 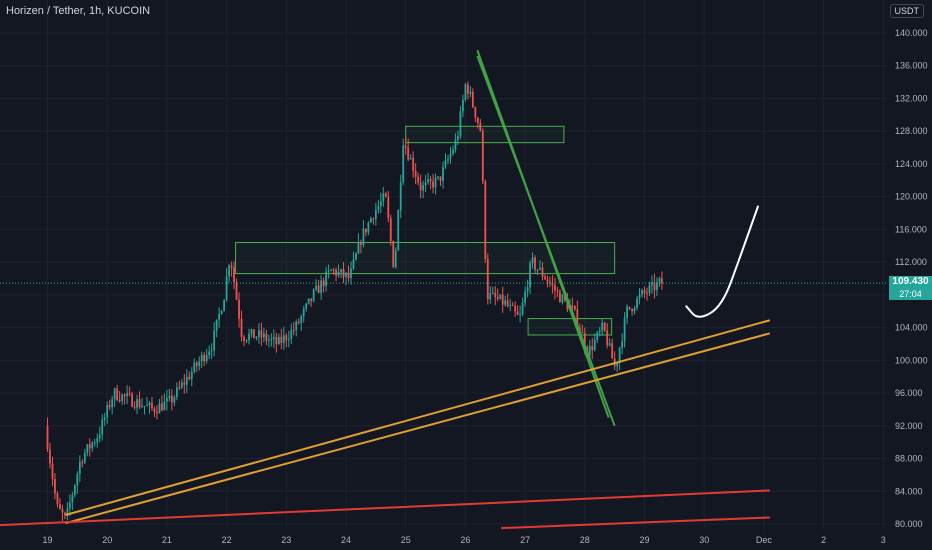 What do you see at coordinates (107, 540) in the screenshot?
I see `x-tick-label: 20` at bounding box center [107, 540].